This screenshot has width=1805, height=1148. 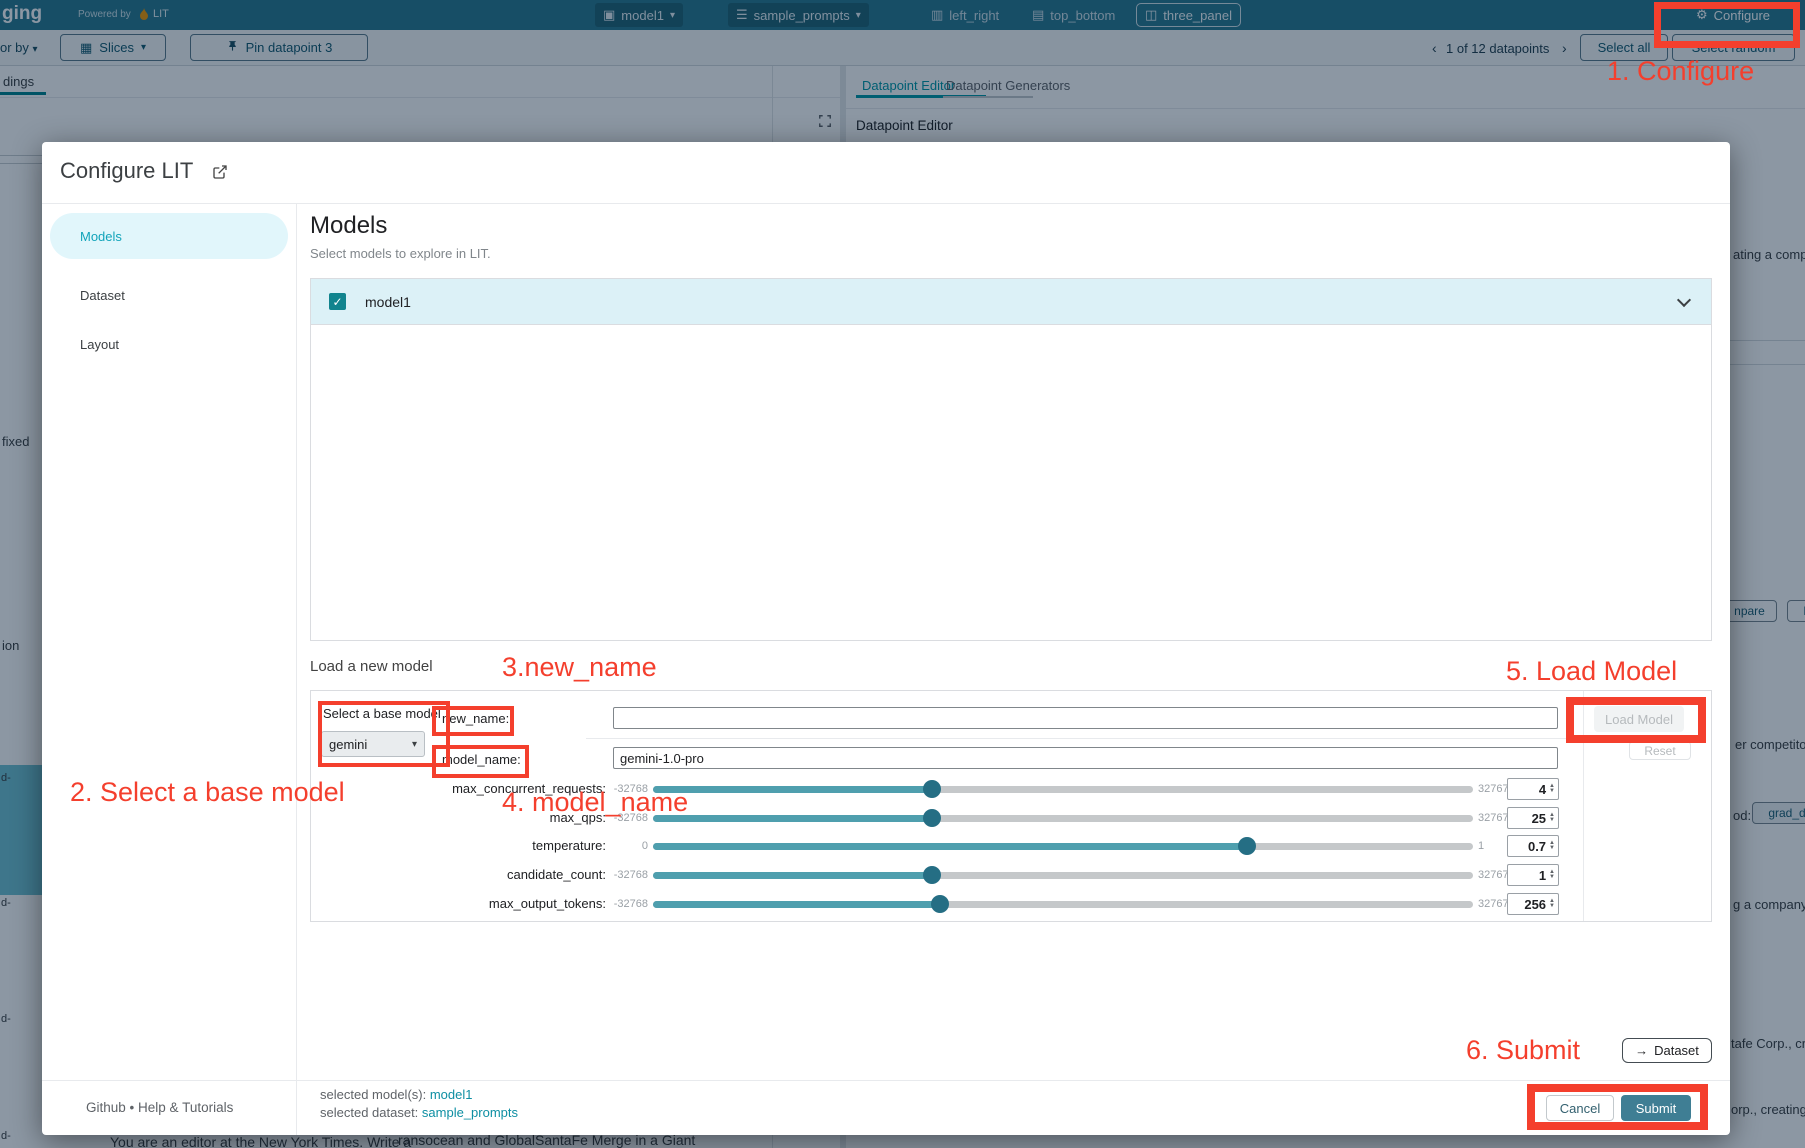 I want to click on model-name-input, so click(x=1085, y=758).